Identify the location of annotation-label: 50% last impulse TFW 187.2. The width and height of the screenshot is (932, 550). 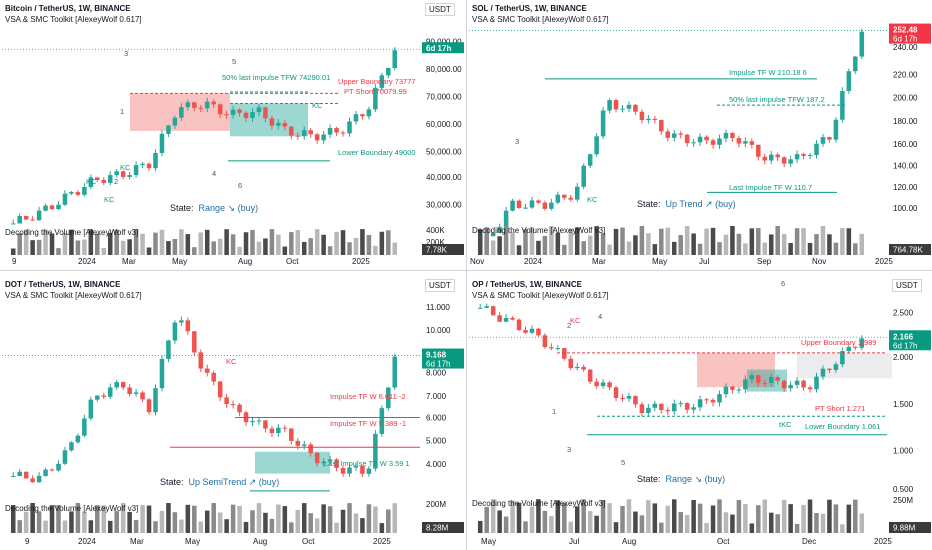
(777, 99).